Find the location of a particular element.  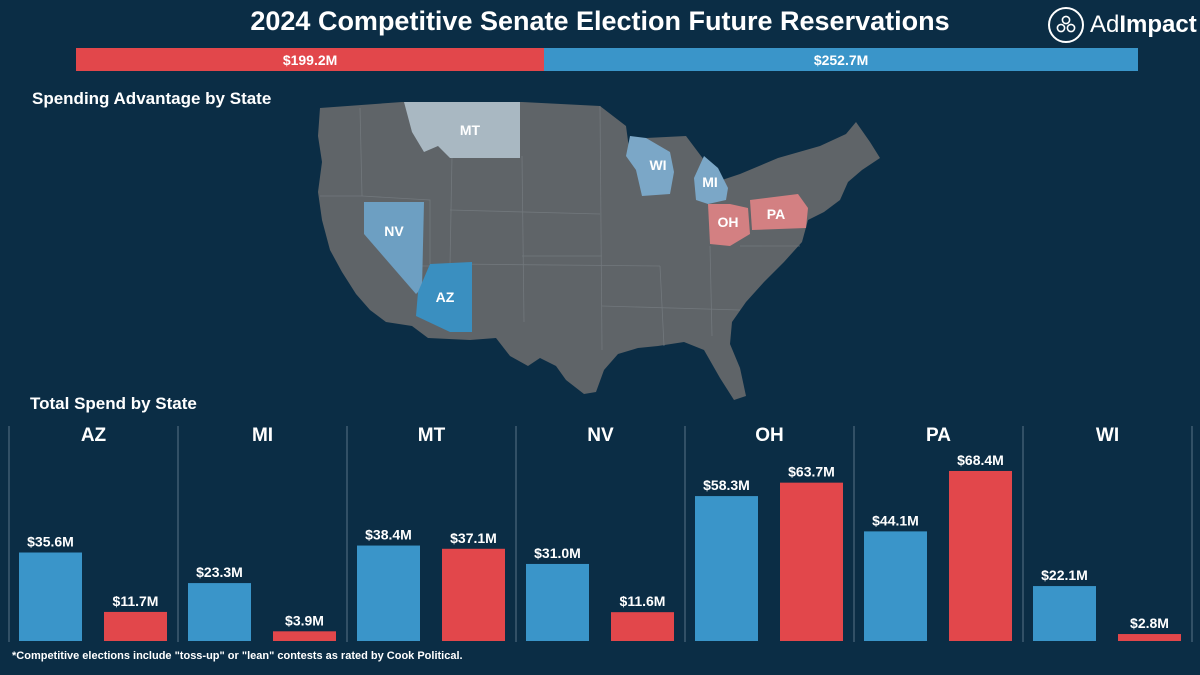

map-section-label: Spending Advantage by State is located at coordinates (152, 98).